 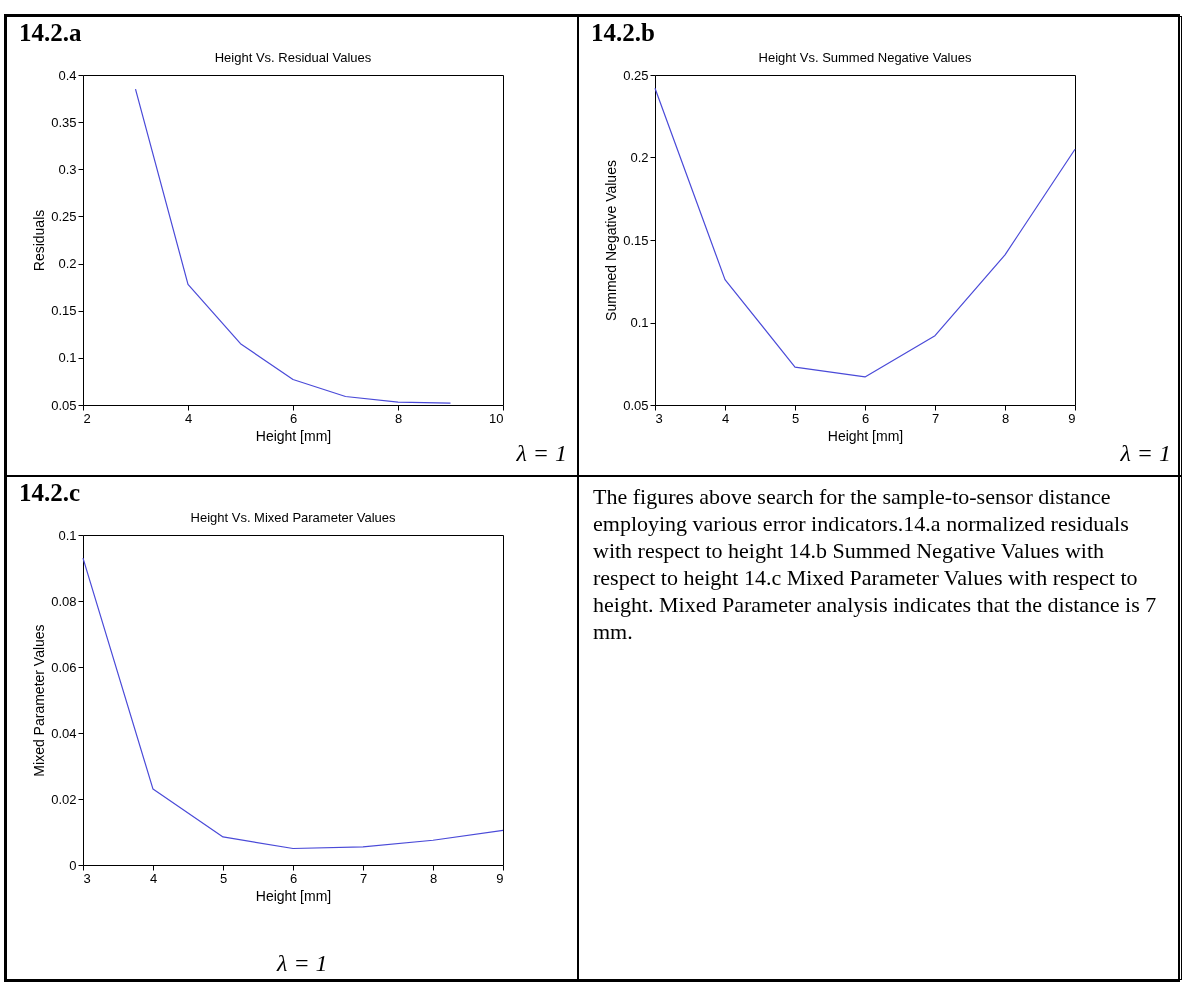 I want to click on y-axis-title: Mixed Parameter Values, so click(x=39, y=700).